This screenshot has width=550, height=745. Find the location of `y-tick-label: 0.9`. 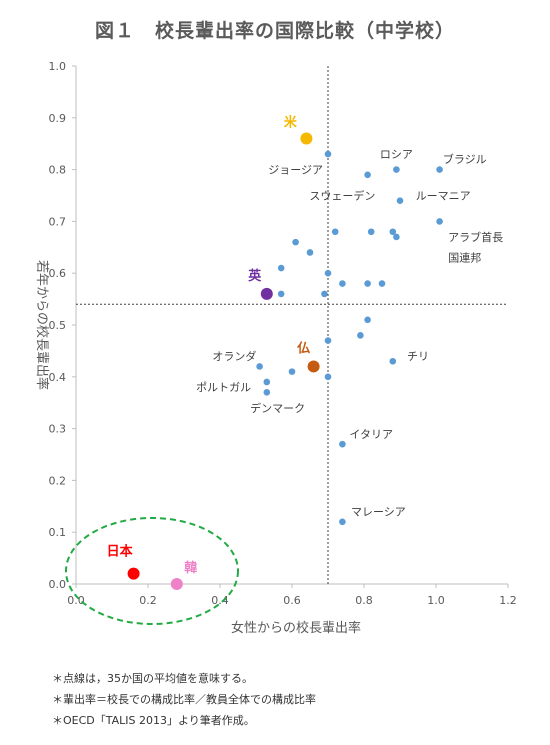

y-tick-label: 0.9 is located at coordinates (58, 118).